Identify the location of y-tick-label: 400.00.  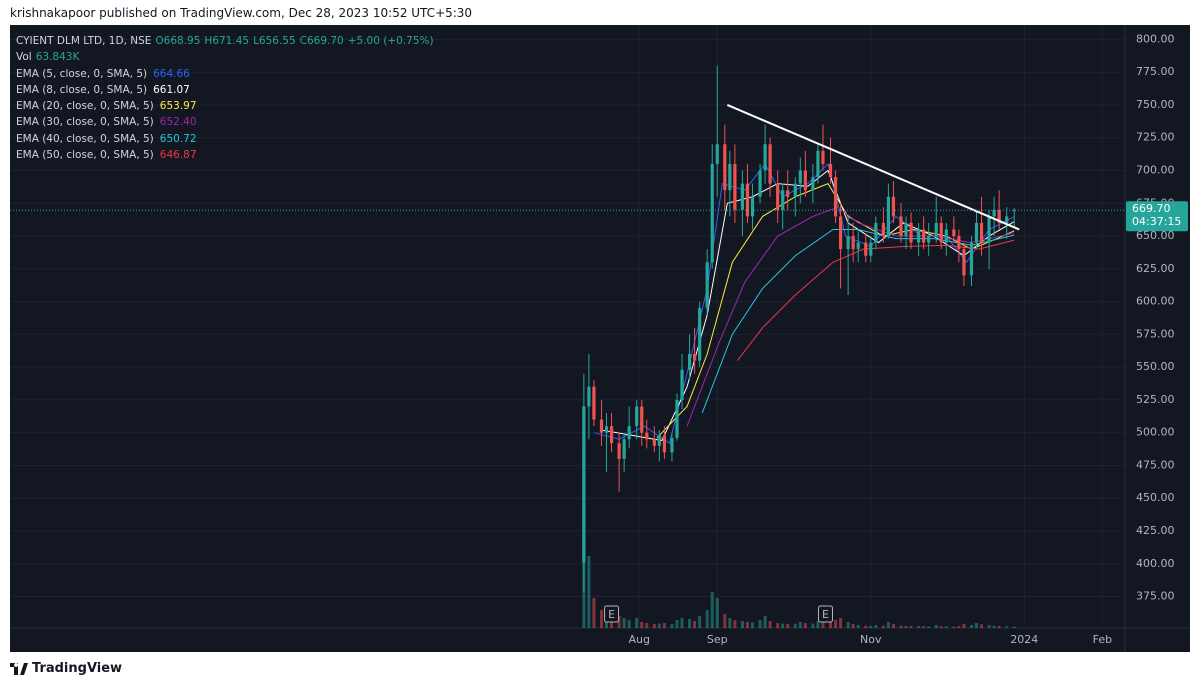
(1155, 563).